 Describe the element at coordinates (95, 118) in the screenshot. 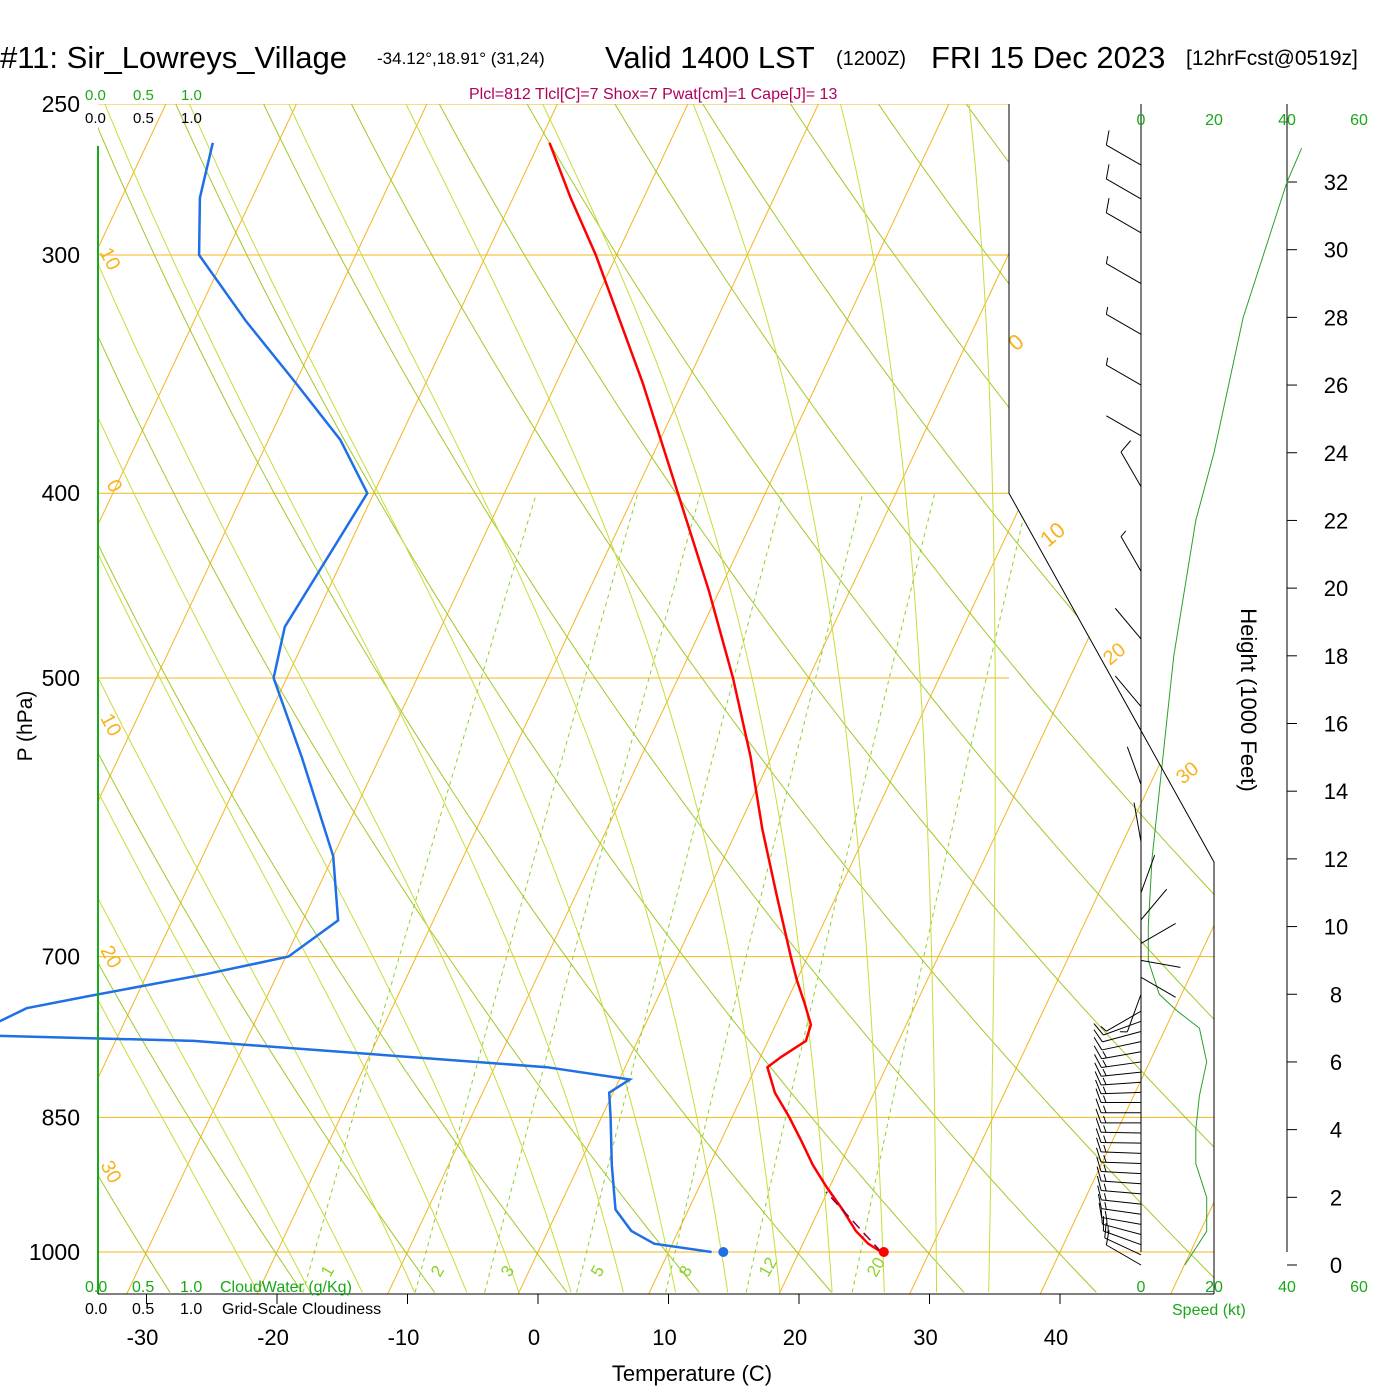

I see `cloudiness-tick-top-0: 0.0` at that location.